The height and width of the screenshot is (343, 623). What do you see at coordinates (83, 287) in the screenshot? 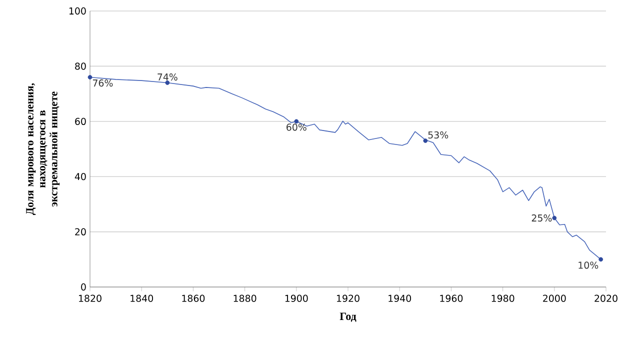
I see `y-tick-label: 0` at bounding box center [83, 287].